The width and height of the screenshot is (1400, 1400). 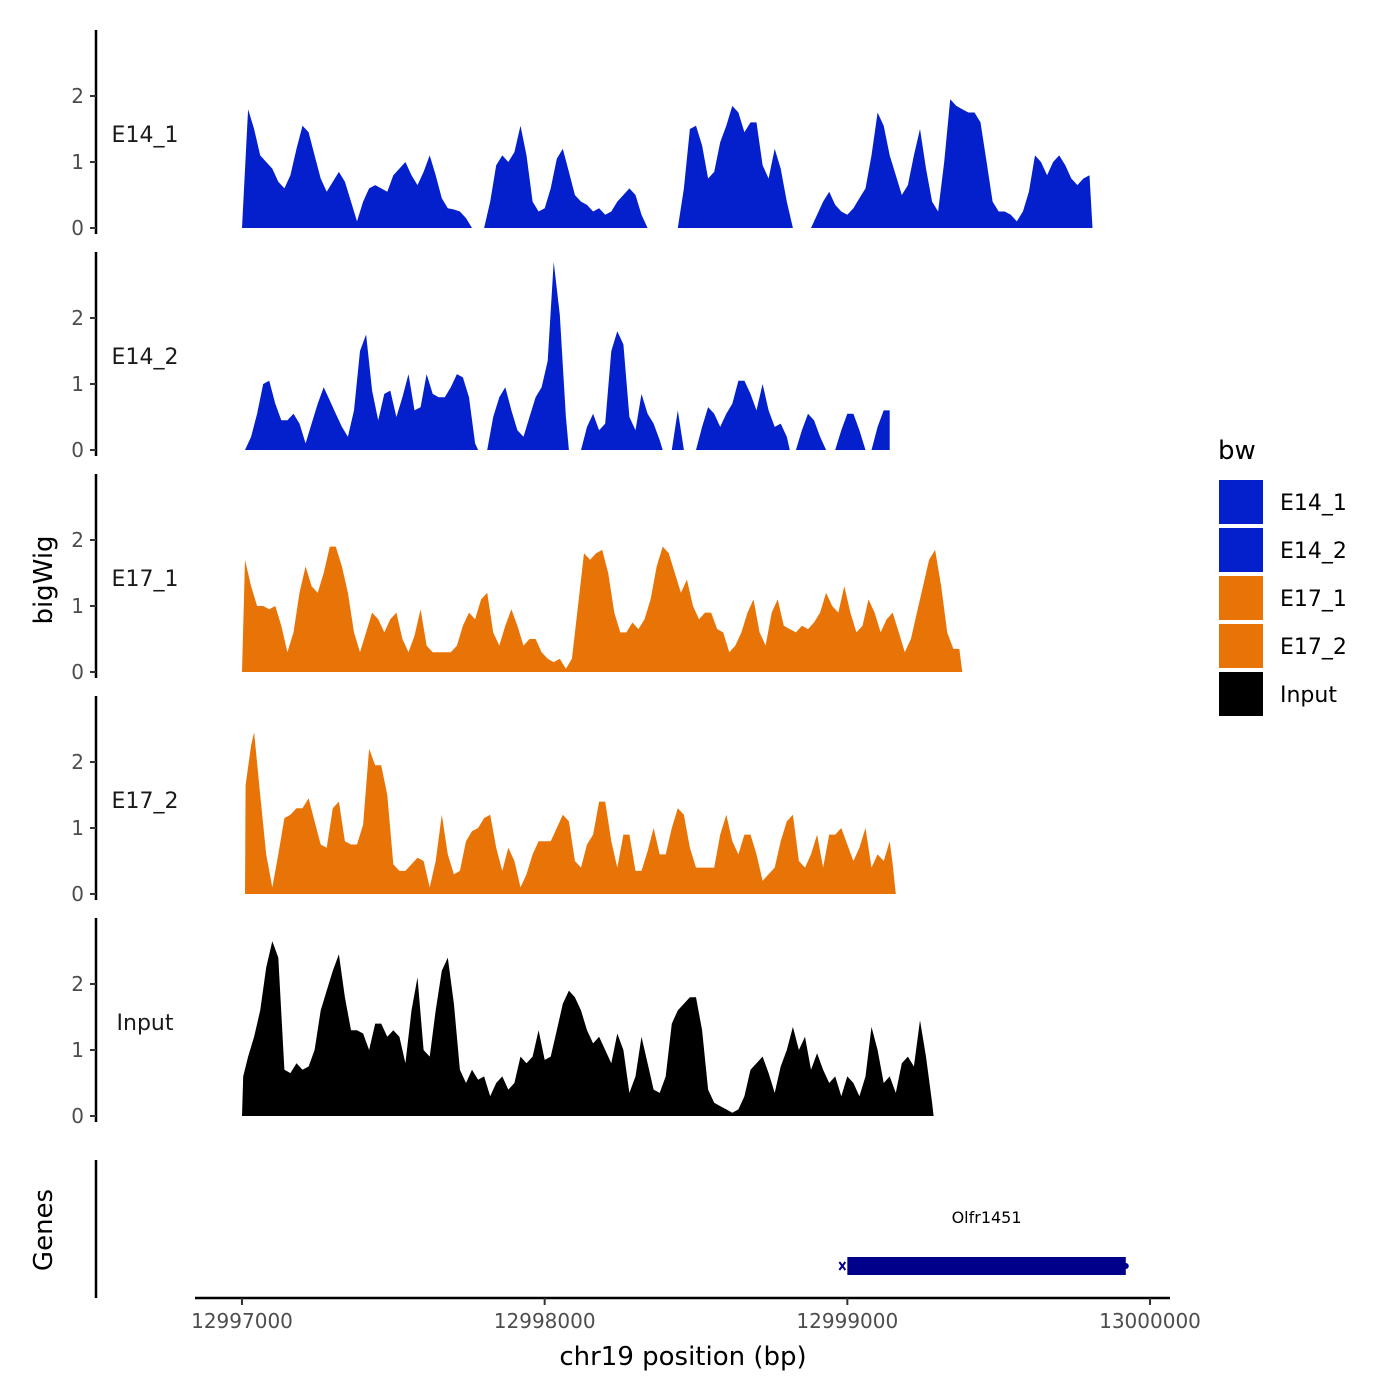 I want to click on track-label-E14_2: E14_2, so click(x=145, y=357).